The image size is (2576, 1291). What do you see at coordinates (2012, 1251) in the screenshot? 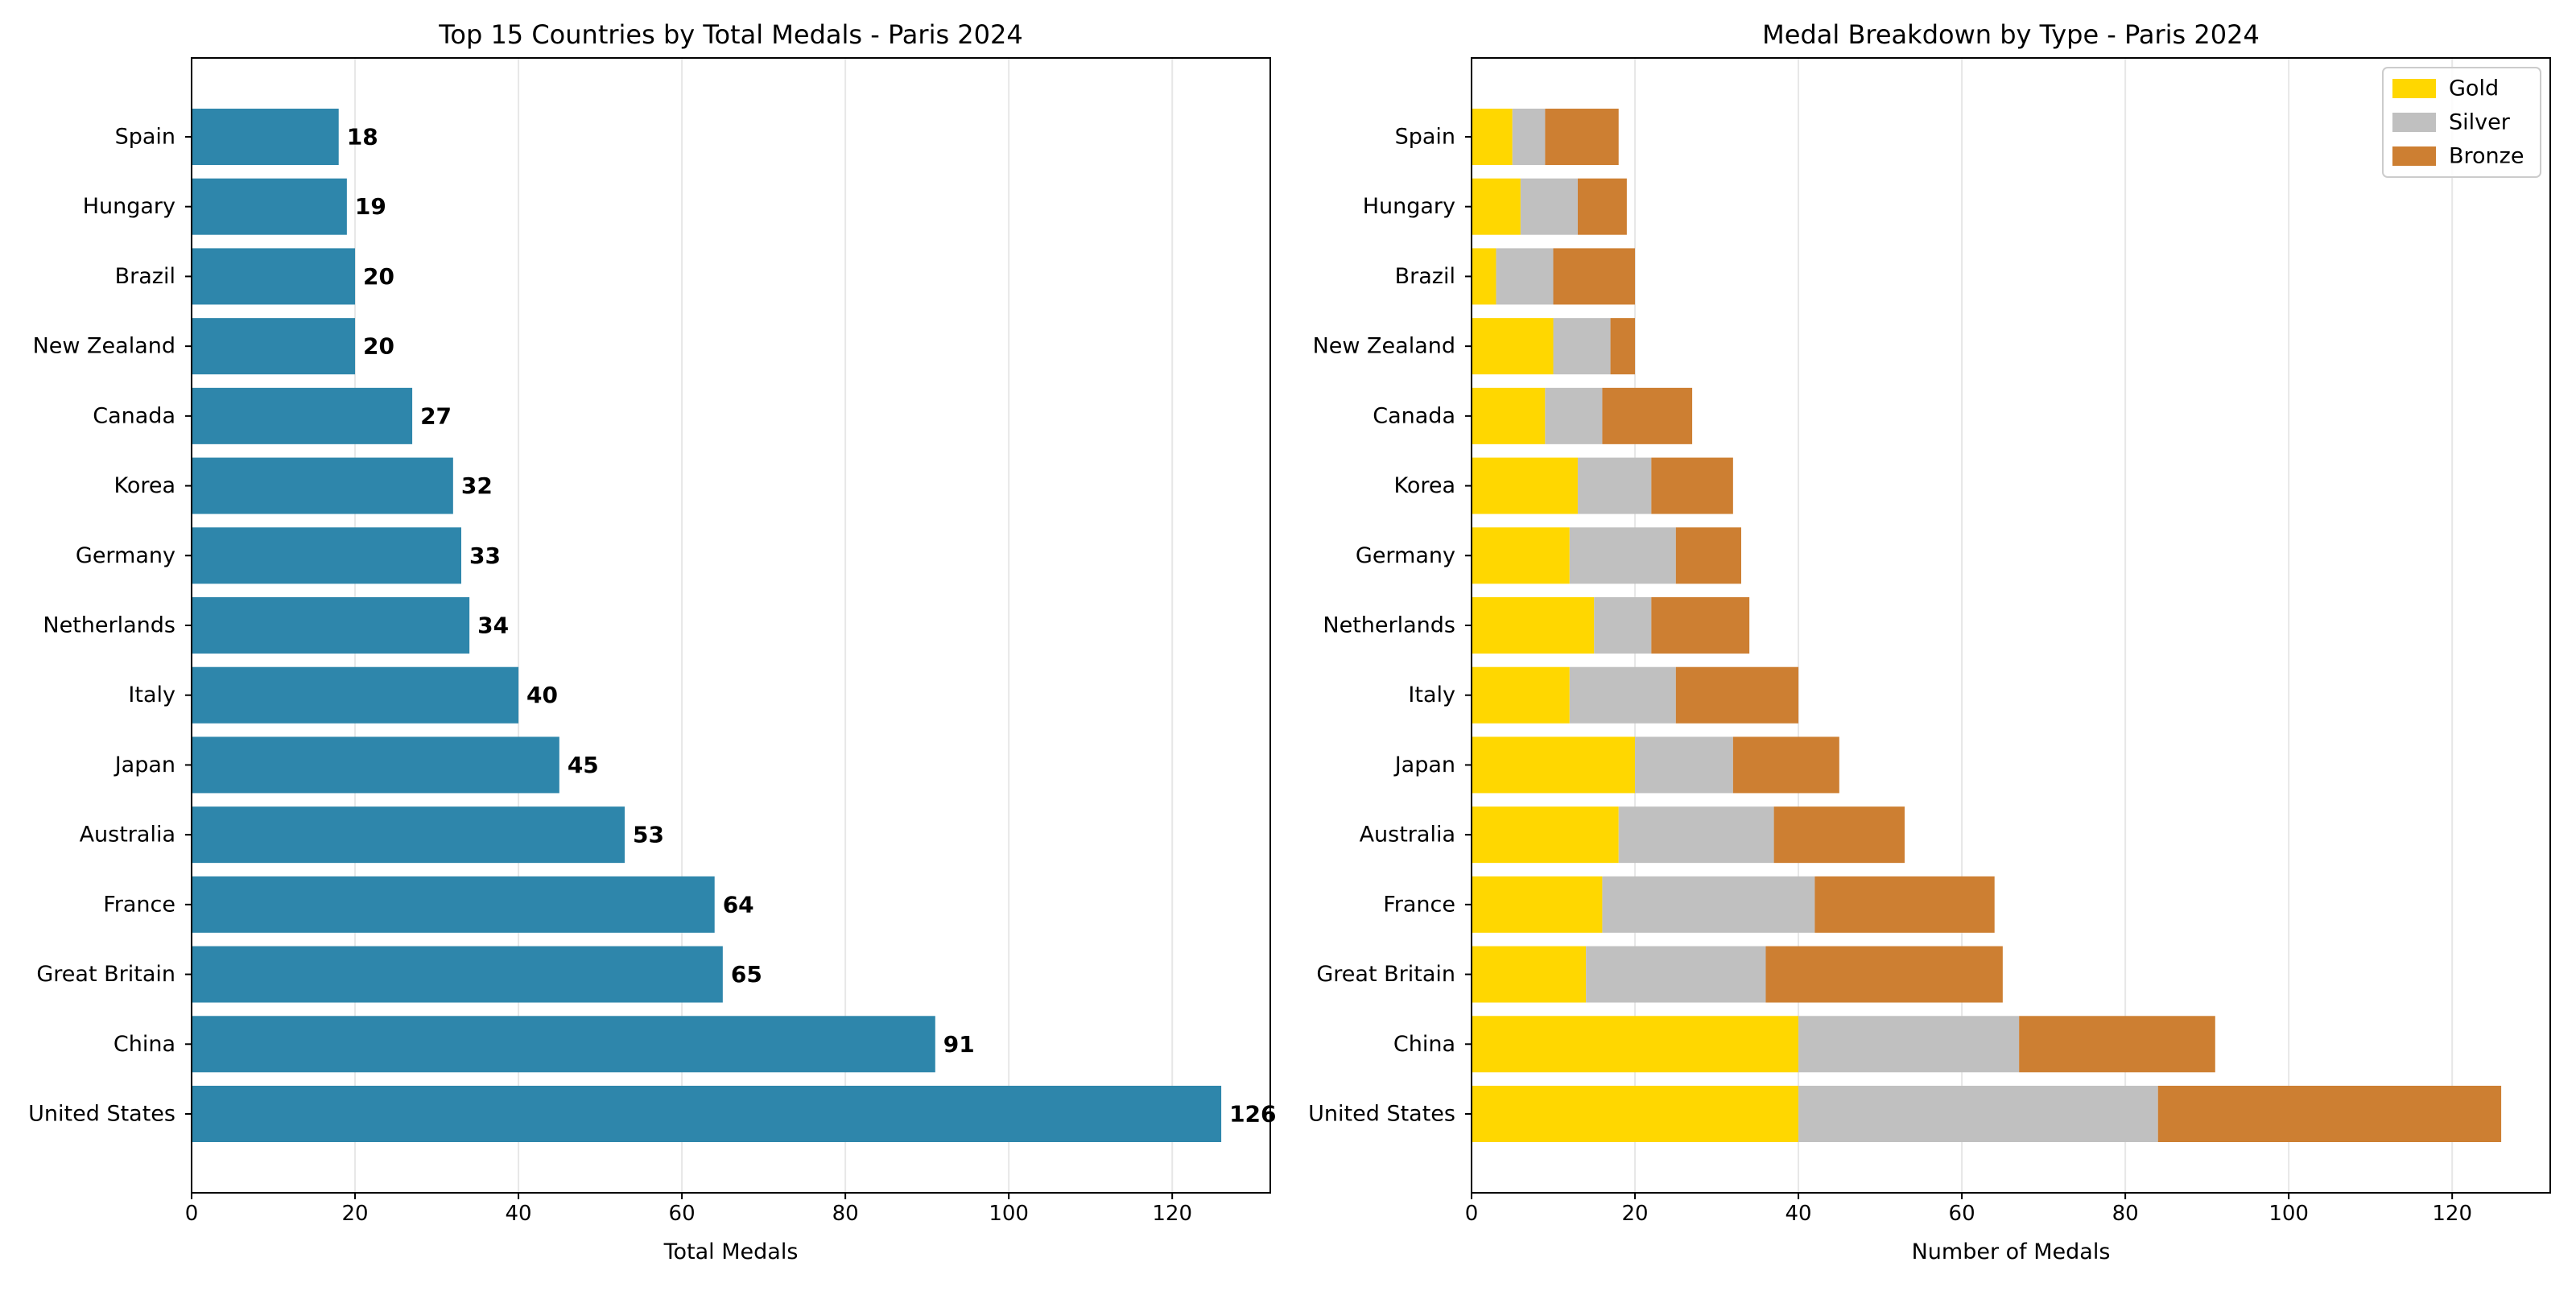
I see `x-axis-label: Number of Medals` at bounding box center [2012, 1251].